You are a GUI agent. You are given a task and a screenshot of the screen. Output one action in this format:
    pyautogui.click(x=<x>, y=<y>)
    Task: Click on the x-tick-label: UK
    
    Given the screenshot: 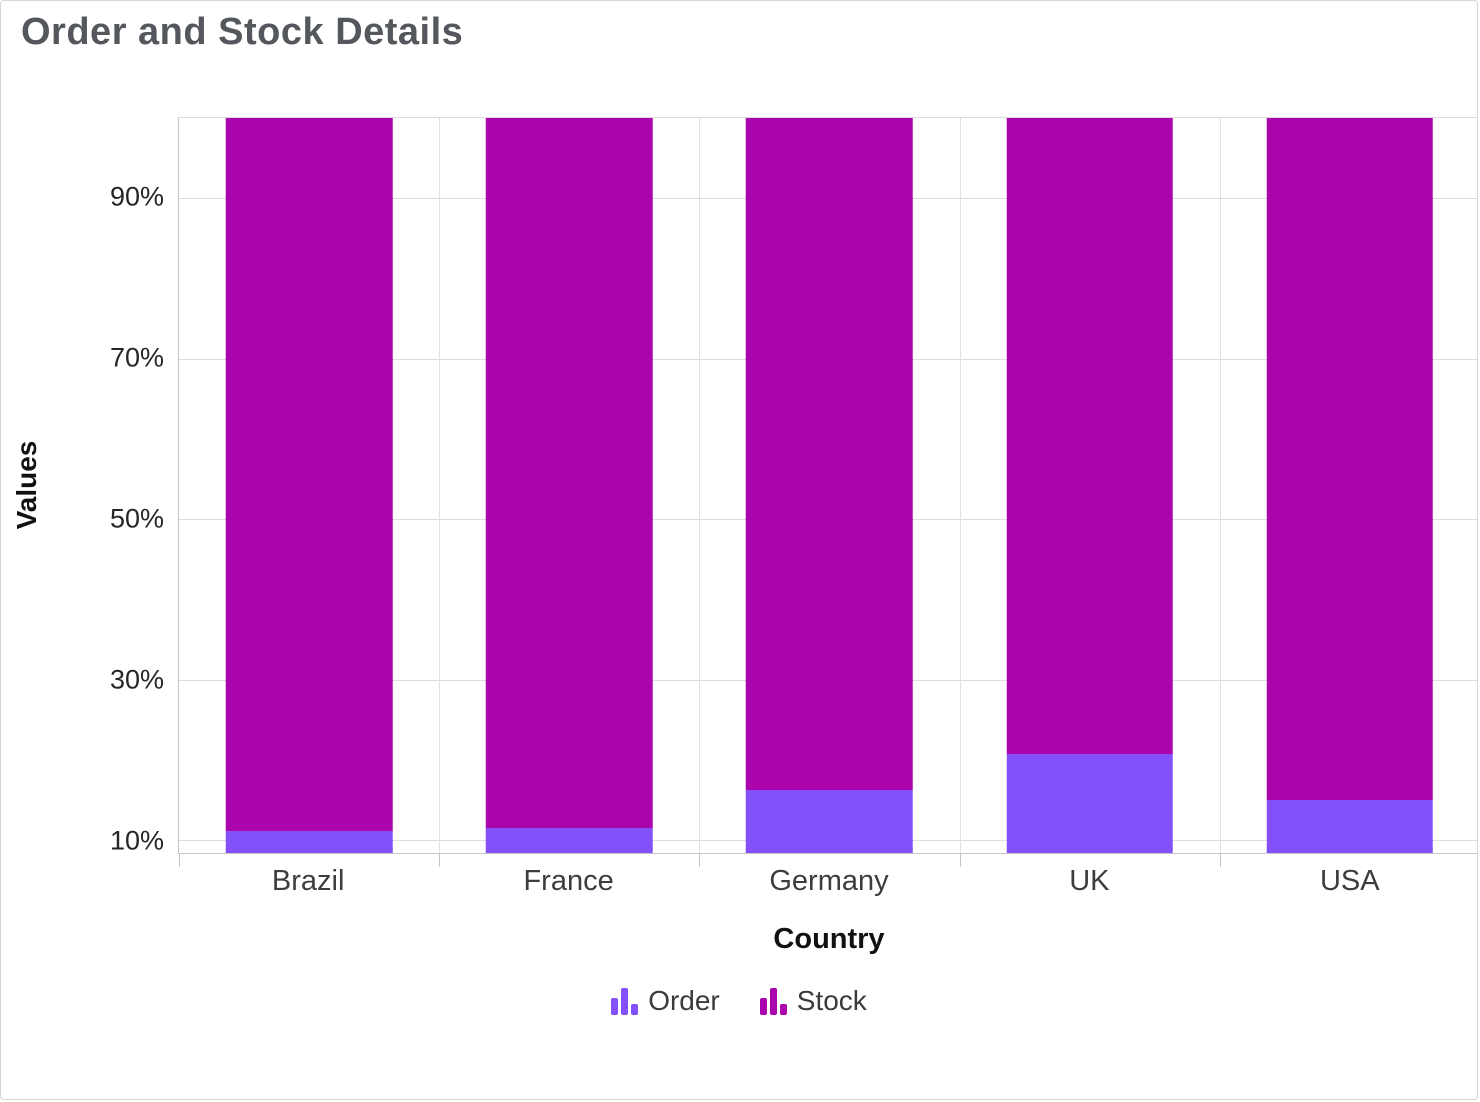 What is the action you would take?
    pyautogui.click(x=1089, y=881)
    